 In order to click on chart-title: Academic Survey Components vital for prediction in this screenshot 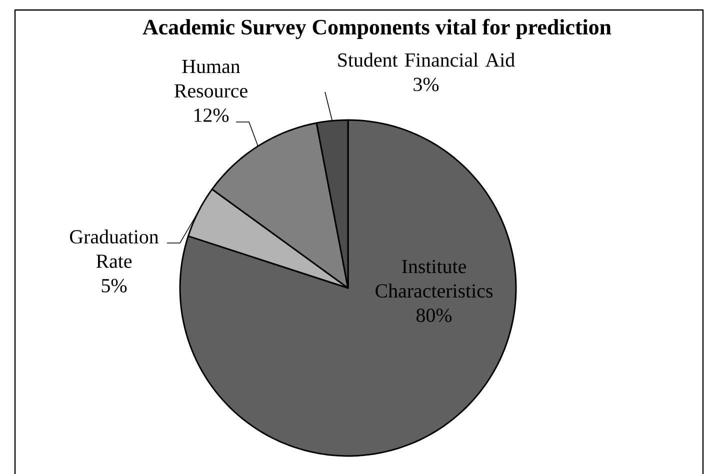, I will do `click(377, 29)`.